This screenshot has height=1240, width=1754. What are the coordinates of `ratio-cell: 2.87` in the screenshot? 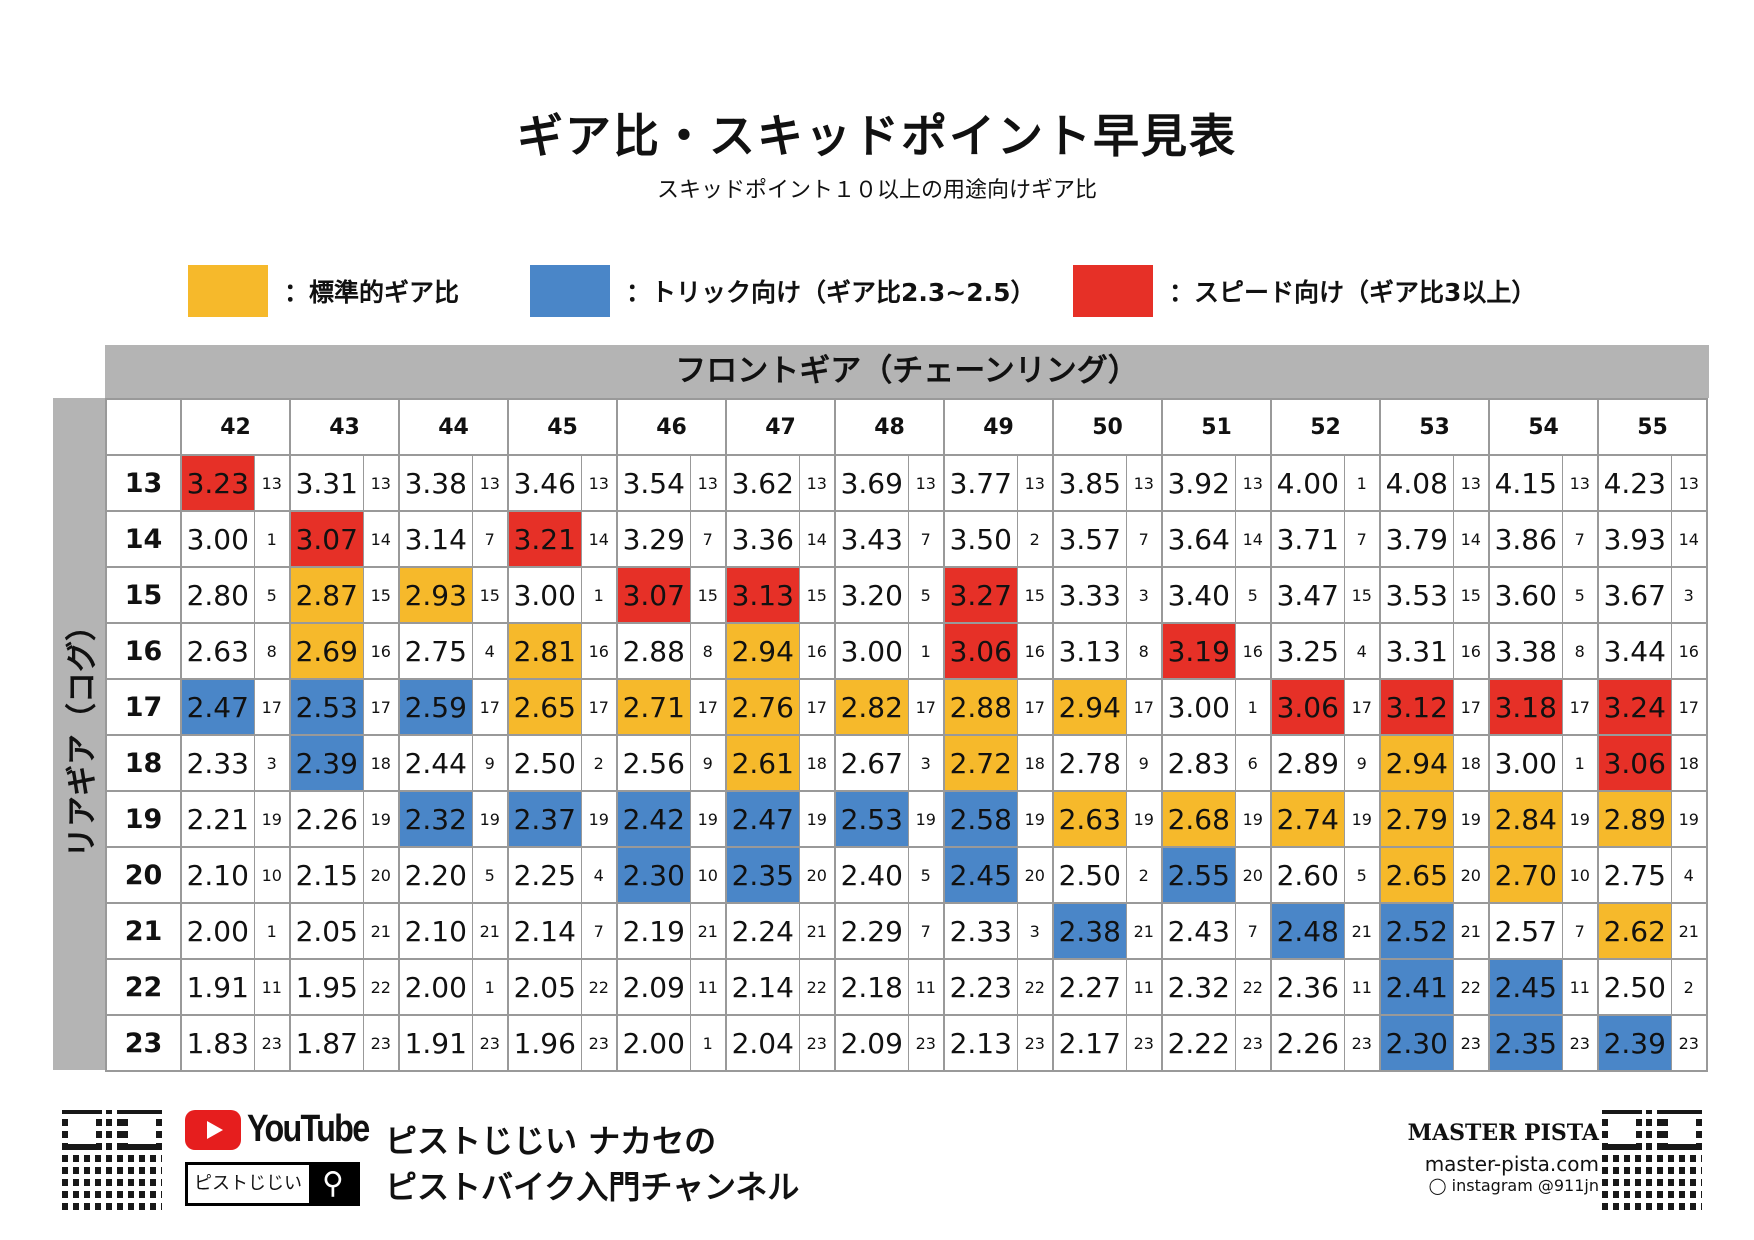 It's located at (326, 595).